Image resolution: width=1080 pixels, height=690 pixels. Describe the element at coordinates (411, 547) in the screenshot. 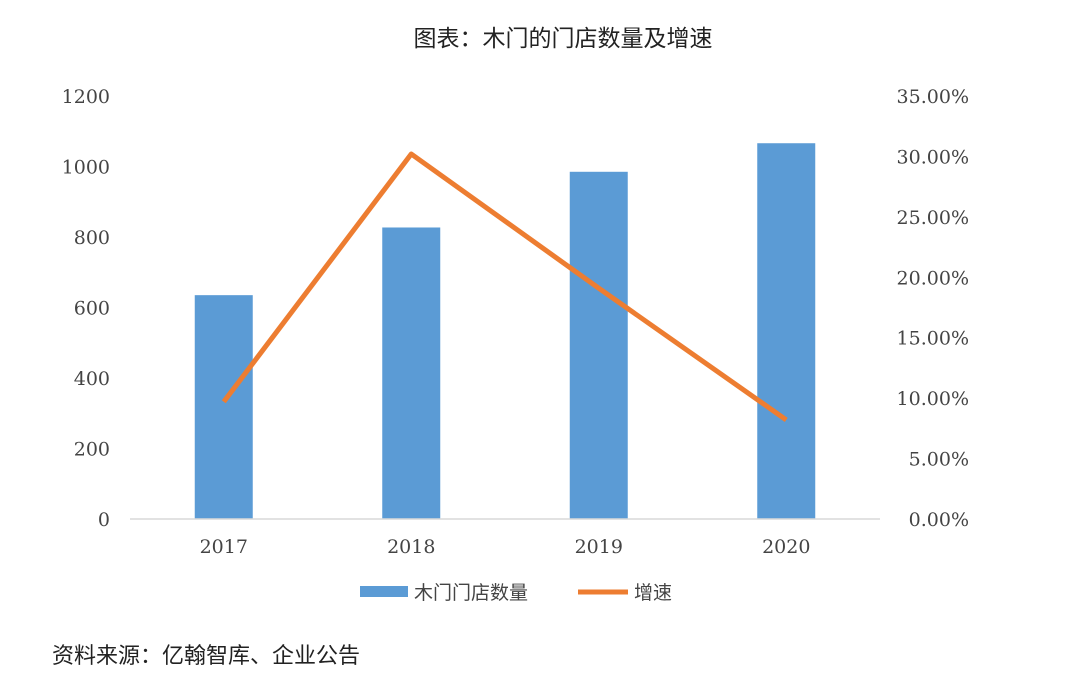

I see `x-tick-label: 2018` at that location.